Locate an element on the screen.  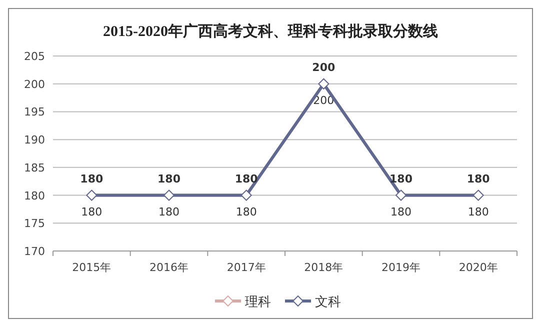
y-tick-label: 195 is located at coordinates (34, 112).